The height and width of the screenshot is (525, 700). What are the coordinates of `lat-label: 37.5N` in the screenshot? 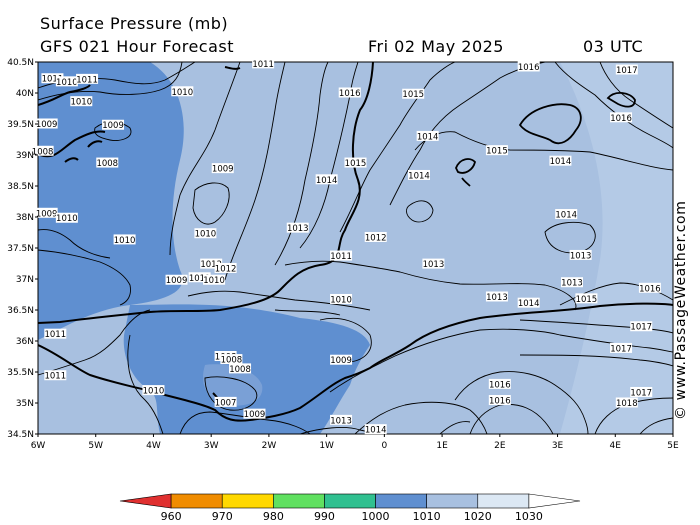 It's located at (20, 249).